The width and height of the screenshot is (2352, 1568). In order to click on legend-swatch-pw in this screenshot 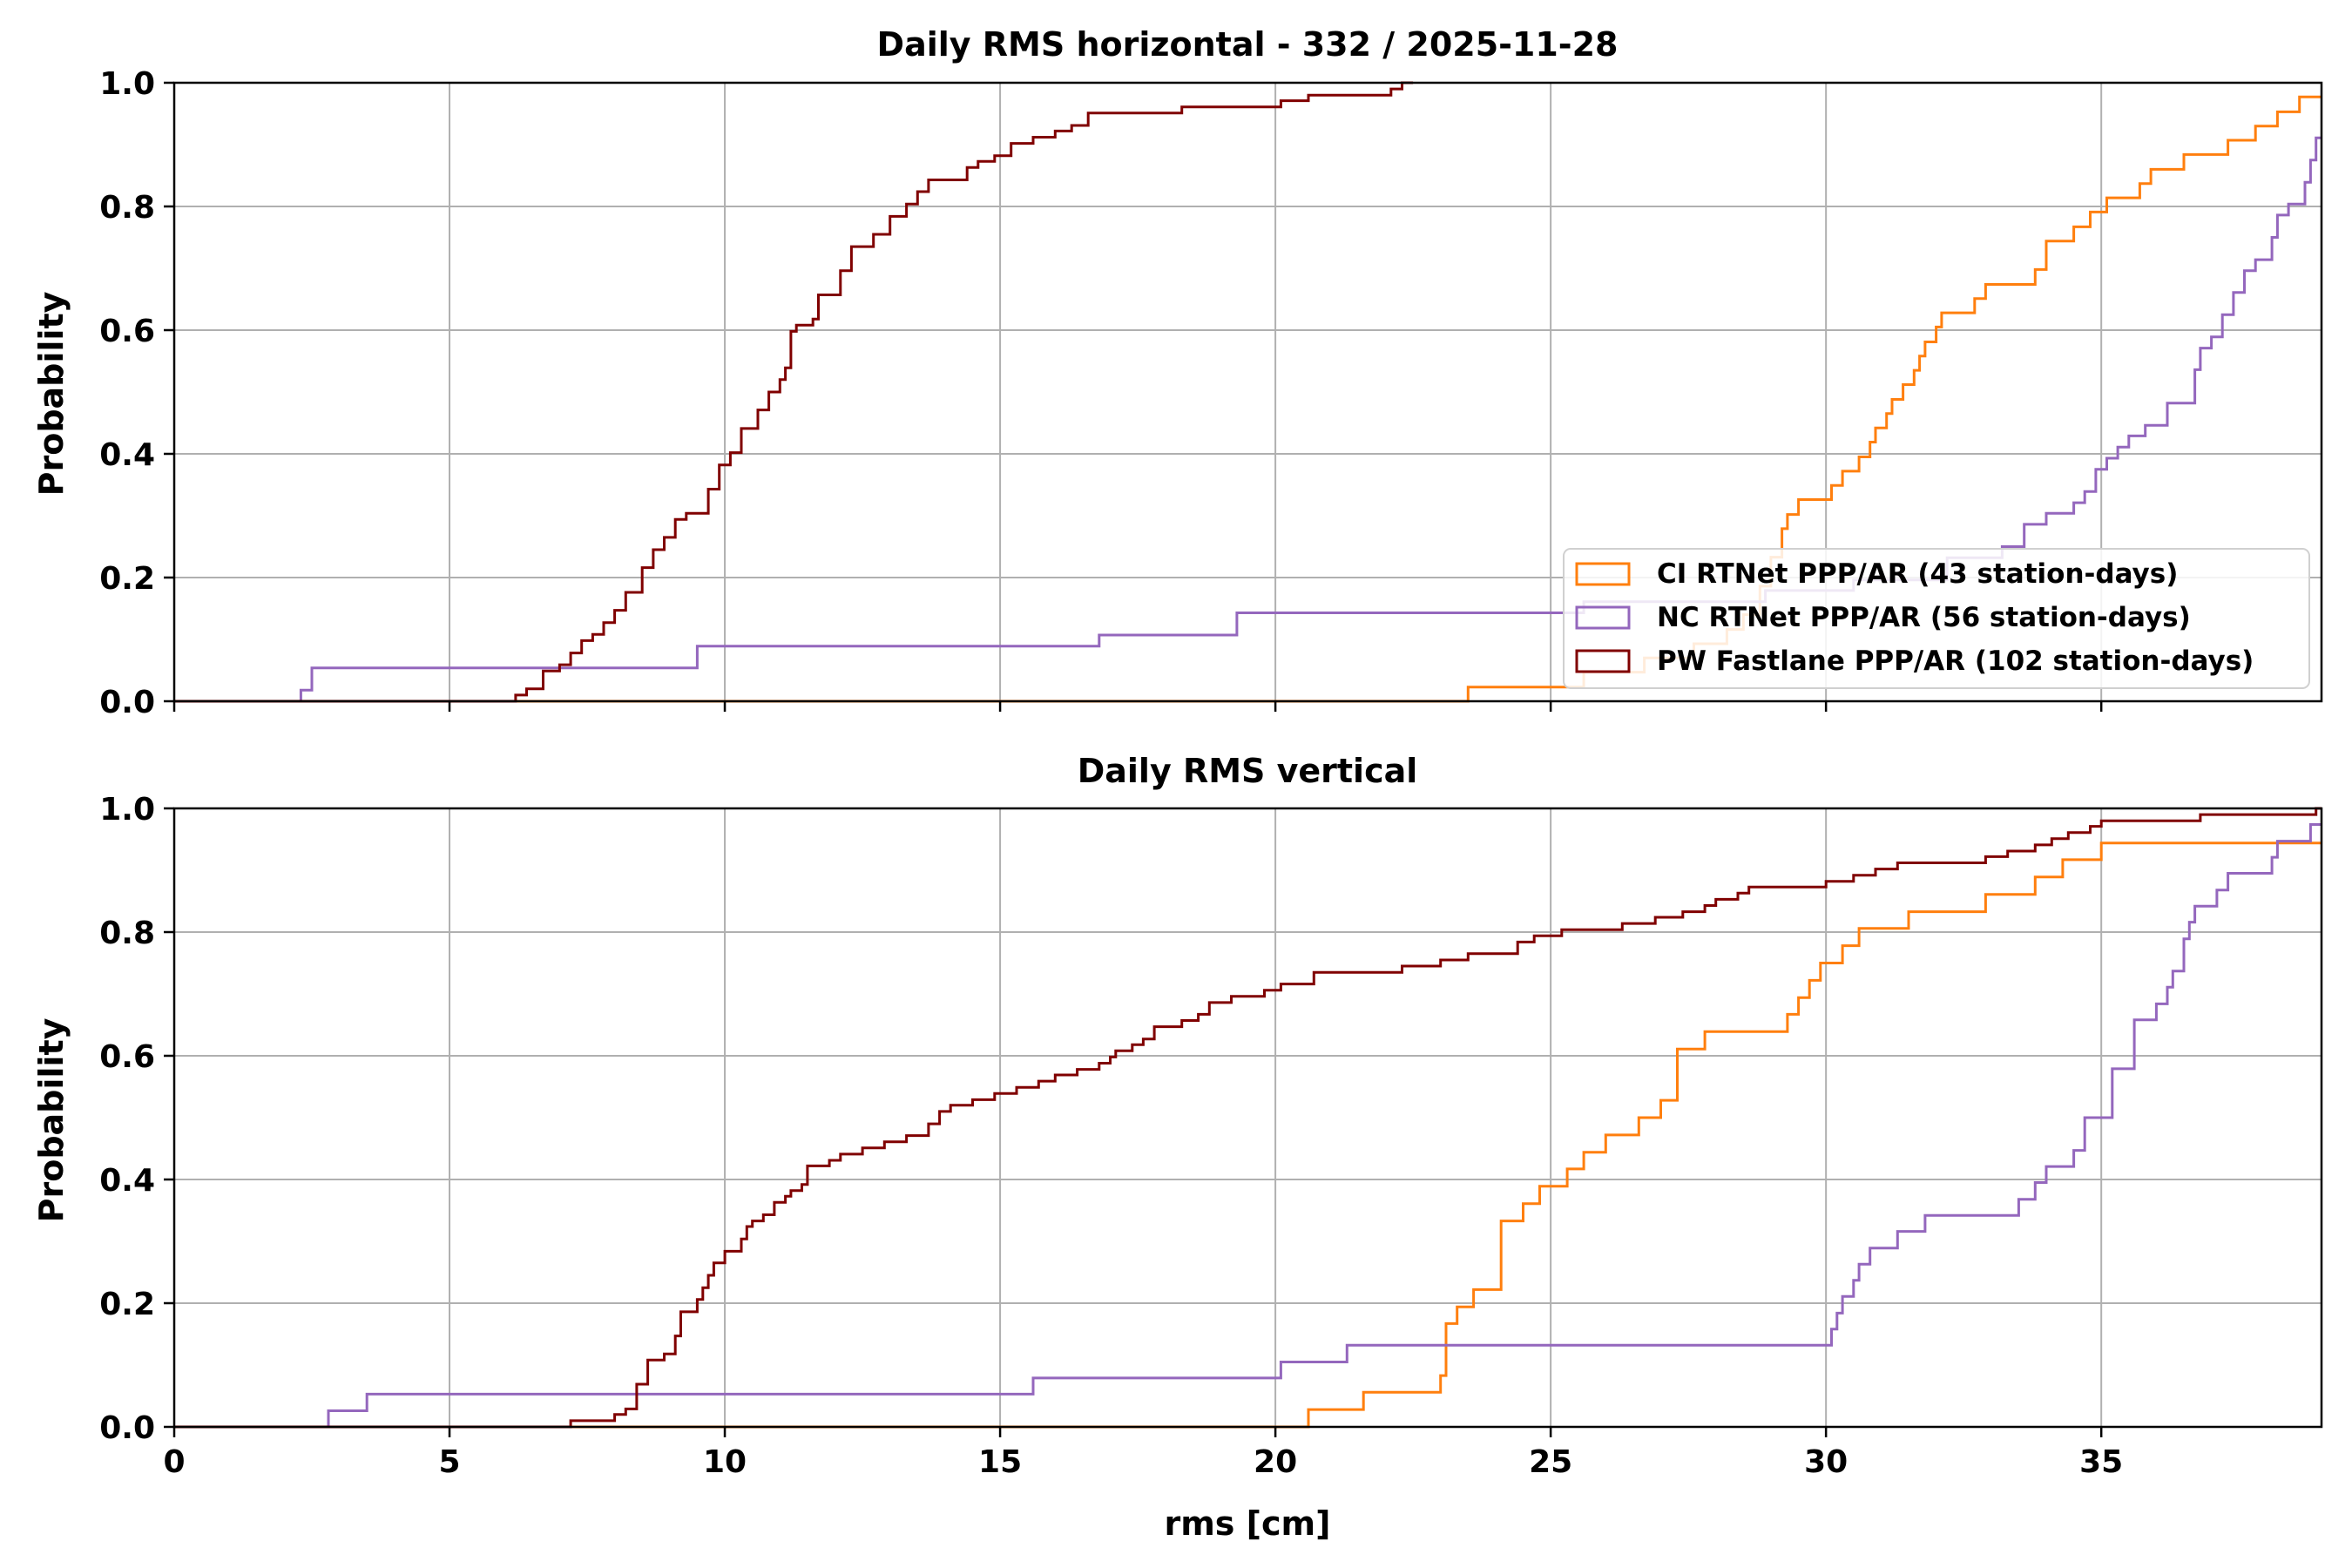, I will do `click(1603, 661)`.